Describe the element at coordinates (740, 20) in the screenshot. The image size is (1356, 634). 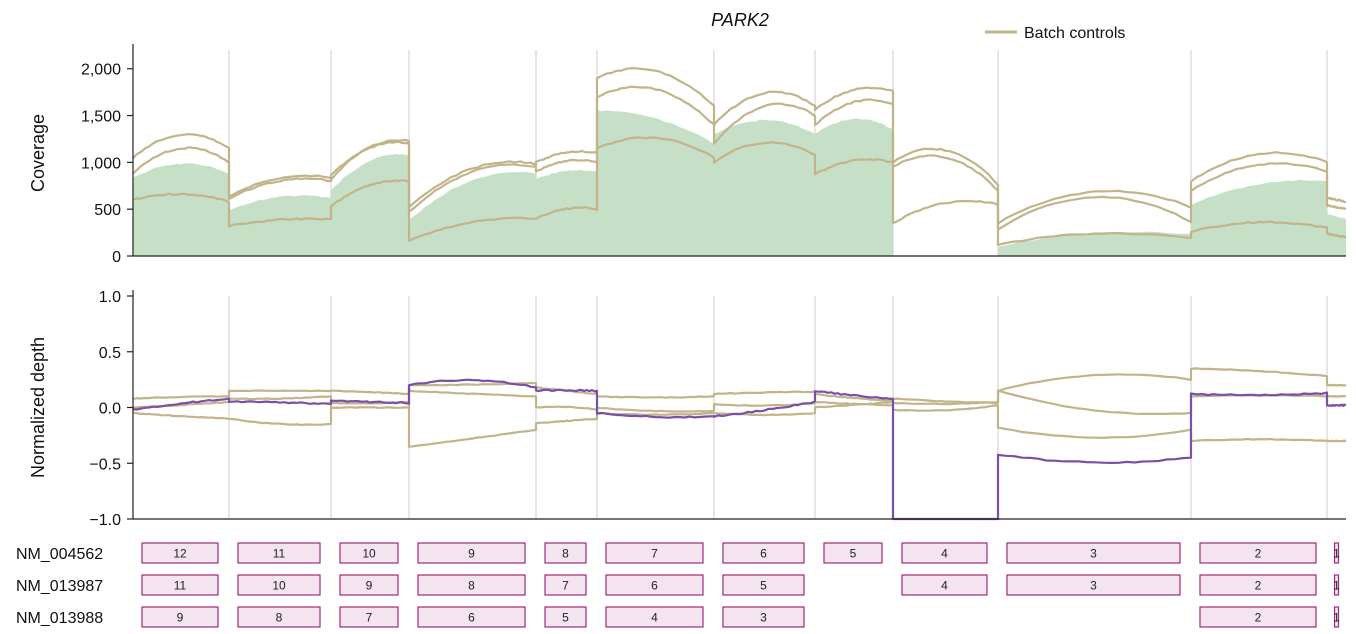
I see `chart-title: PARK2` at that location.